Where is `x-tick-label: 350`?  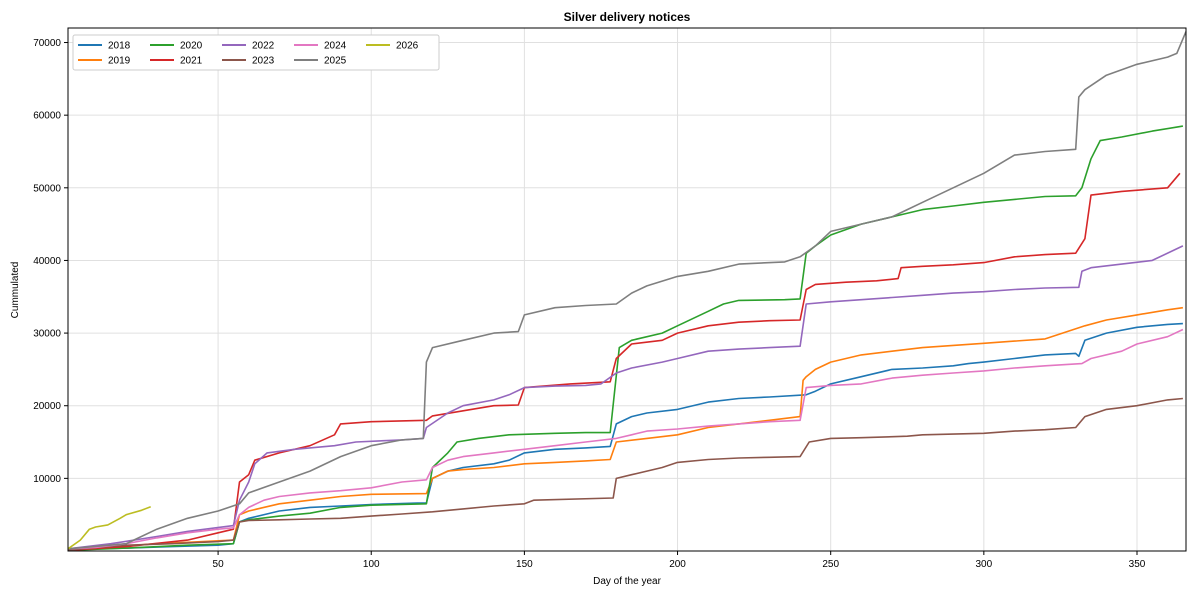
x-tick-label: 350 is located at coordinates (1137, 564).